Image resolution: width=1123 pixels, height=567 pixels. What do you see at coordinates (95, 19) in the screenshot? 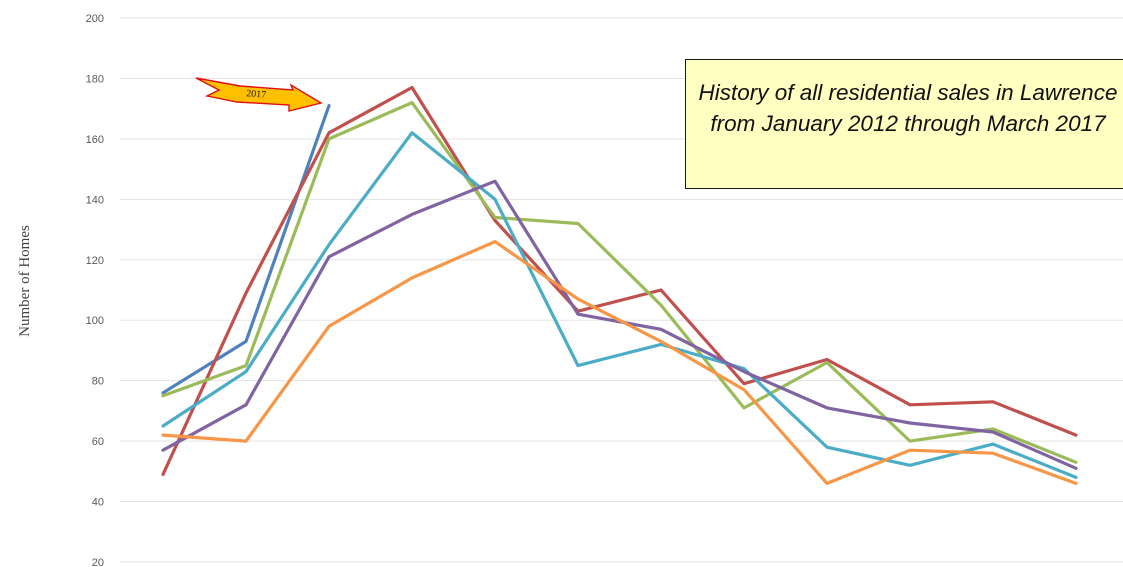
I see `y-tick-label: 200` at bounding box center [95, 19].